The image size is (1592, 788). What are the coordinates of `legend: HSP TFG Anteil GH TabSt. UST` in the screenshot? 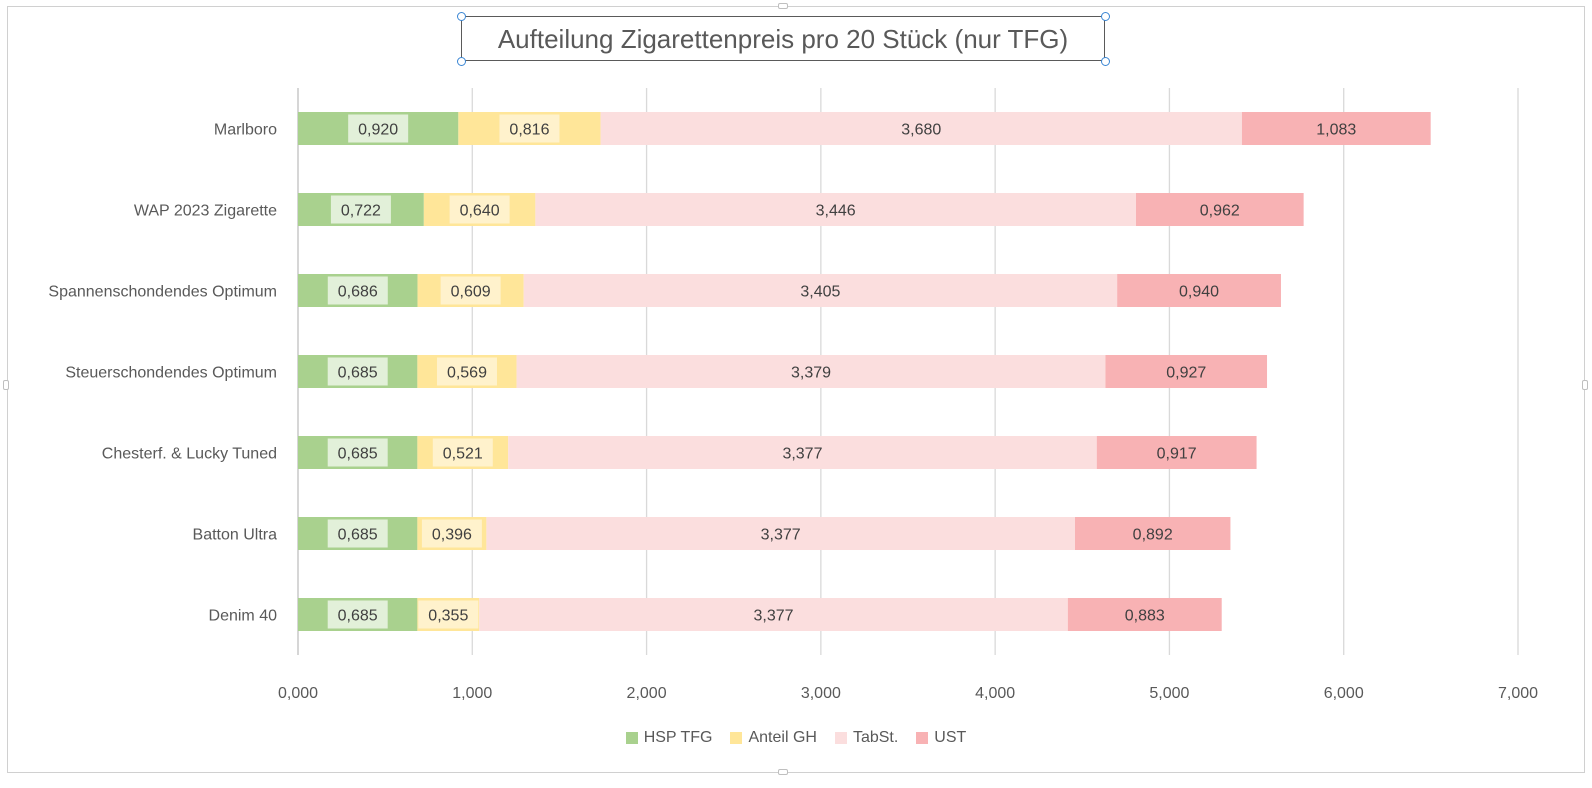 It's located at (796, 738).